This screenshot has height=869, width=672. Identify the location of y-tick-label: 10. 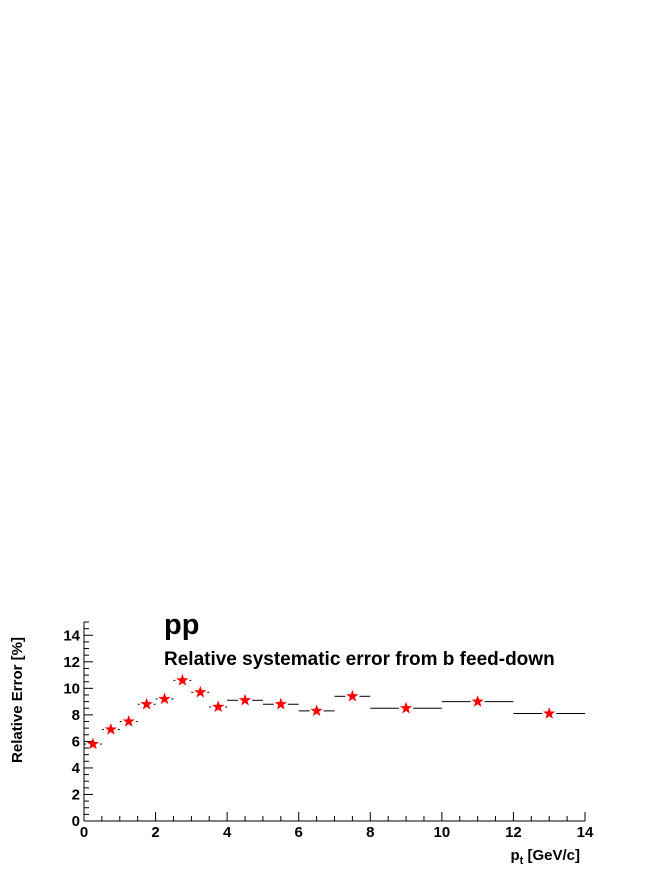
(71, 688).